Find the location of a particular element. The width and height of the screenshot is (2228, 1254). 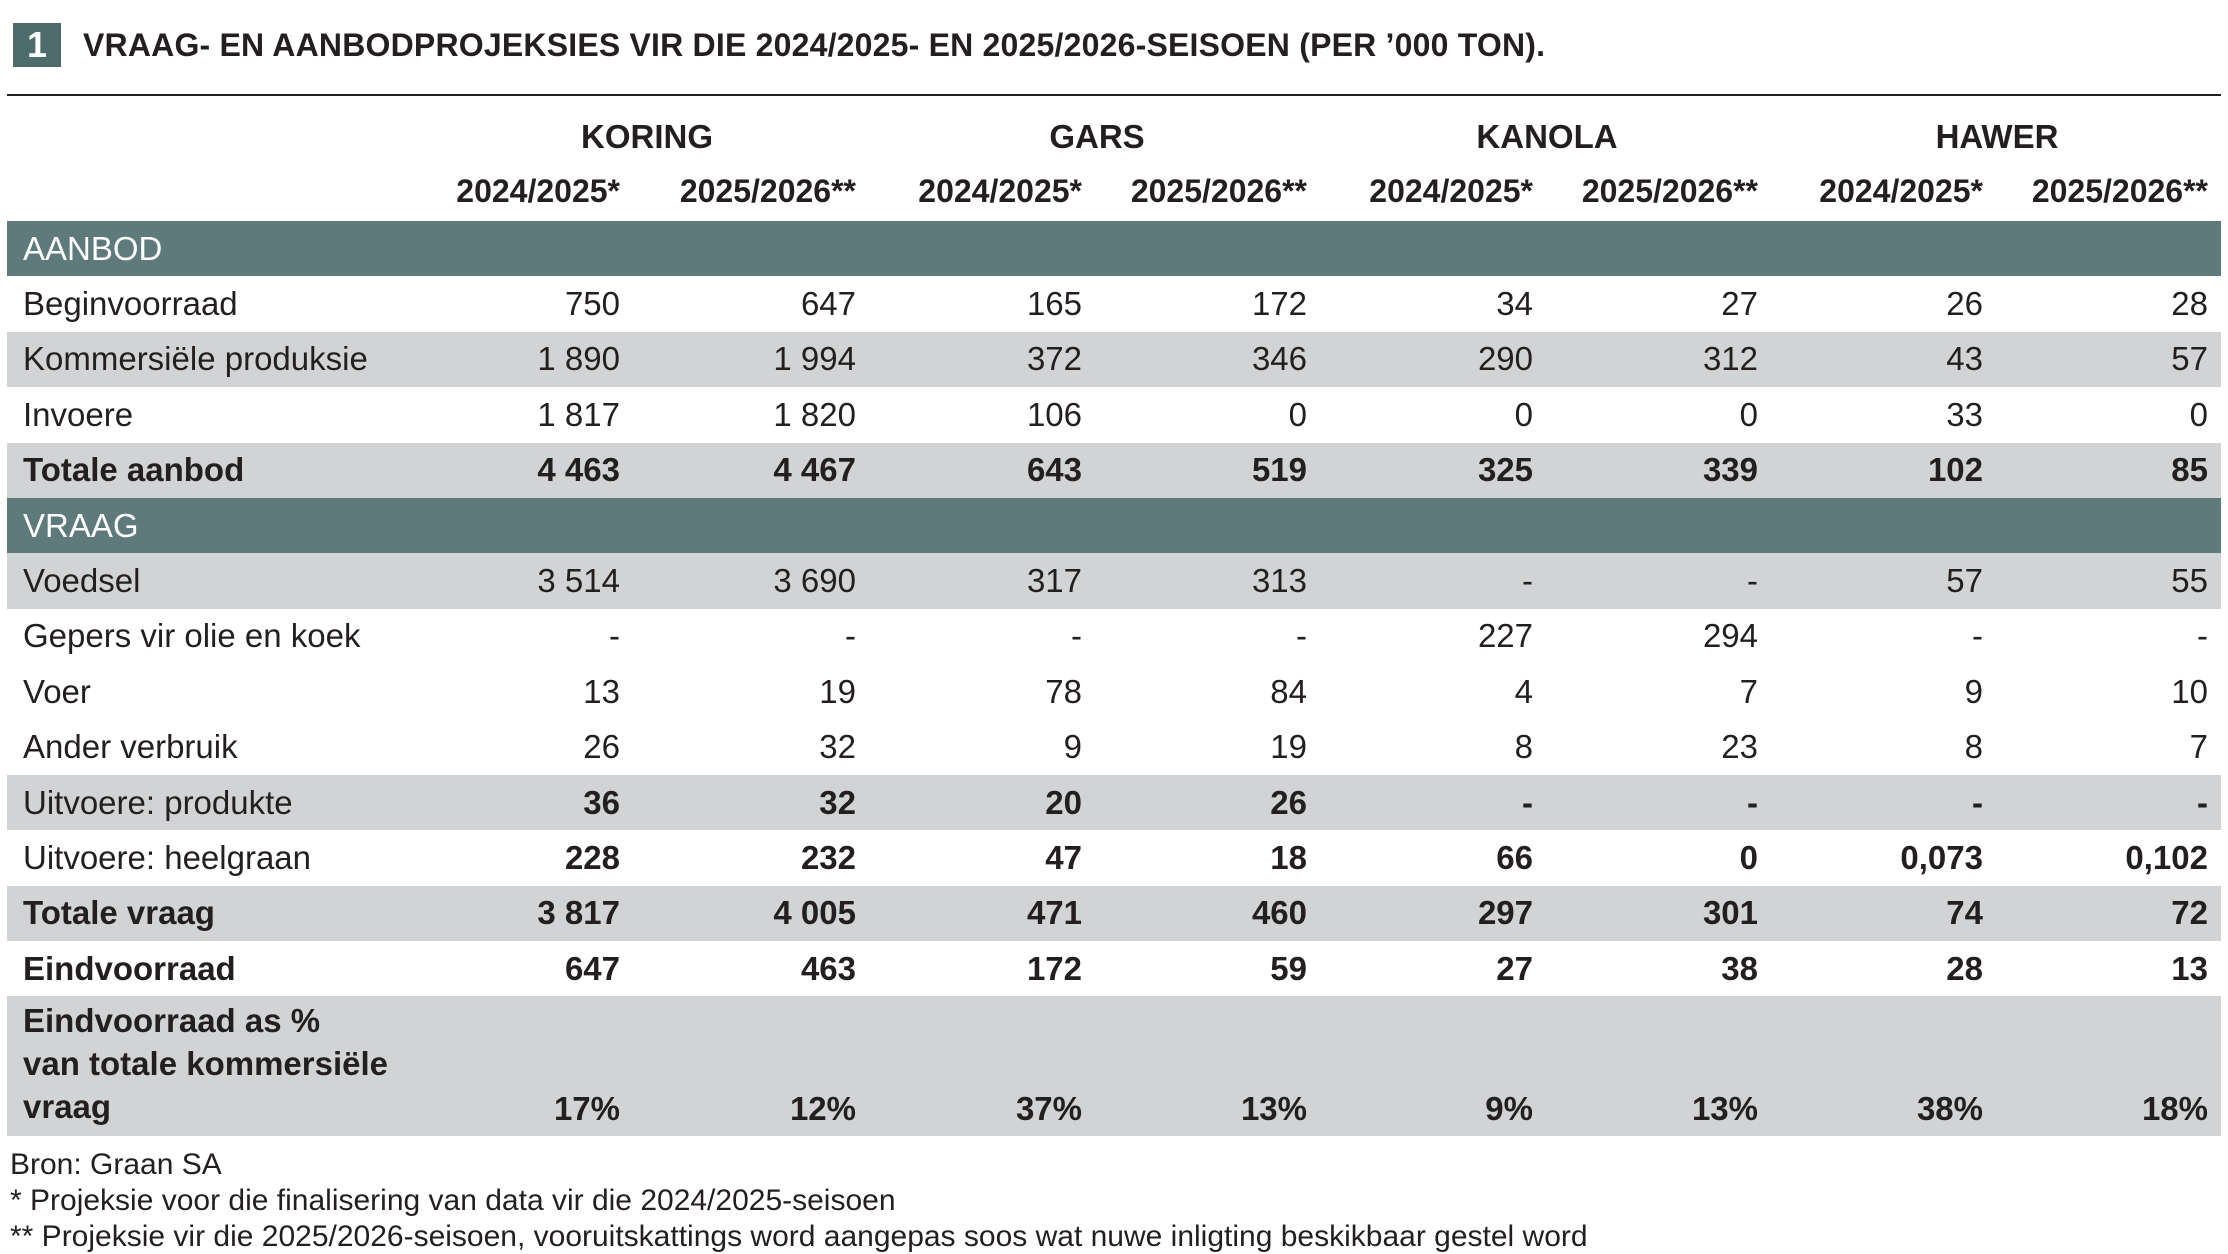

table-cell: 59 is located at coordinates (1288, 968).